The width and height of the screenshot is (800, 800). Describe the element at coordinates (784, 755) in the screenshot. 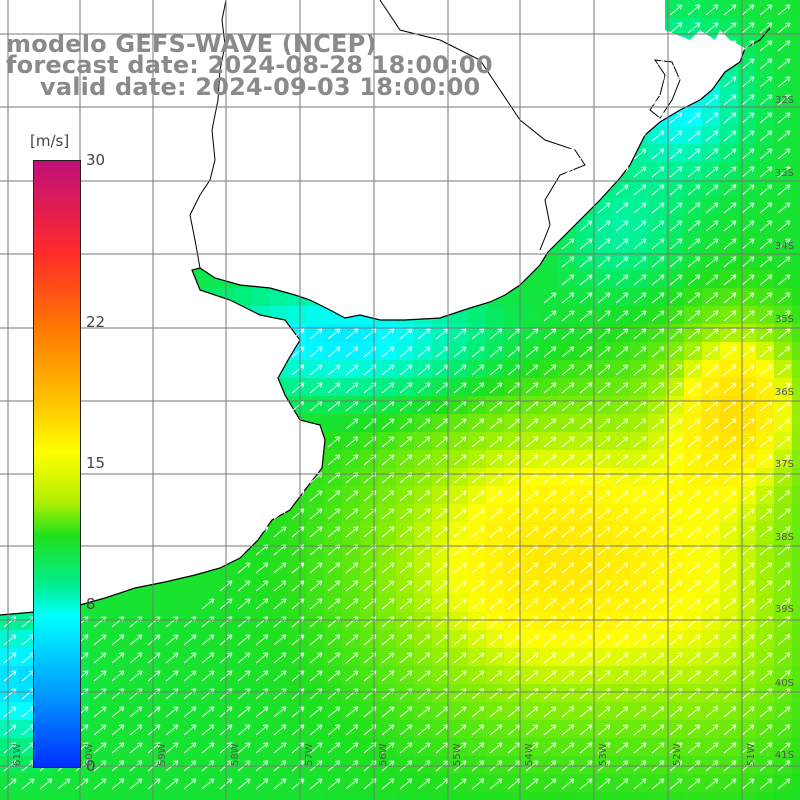

I see `lat-label: 41S` at that location.